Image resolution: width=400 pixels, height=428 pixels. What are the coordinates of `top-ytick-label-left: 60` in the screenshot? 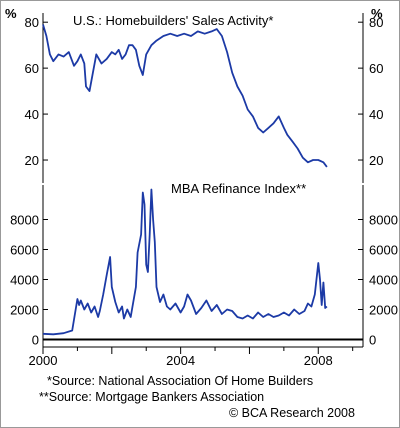 It's located at (32, 68).